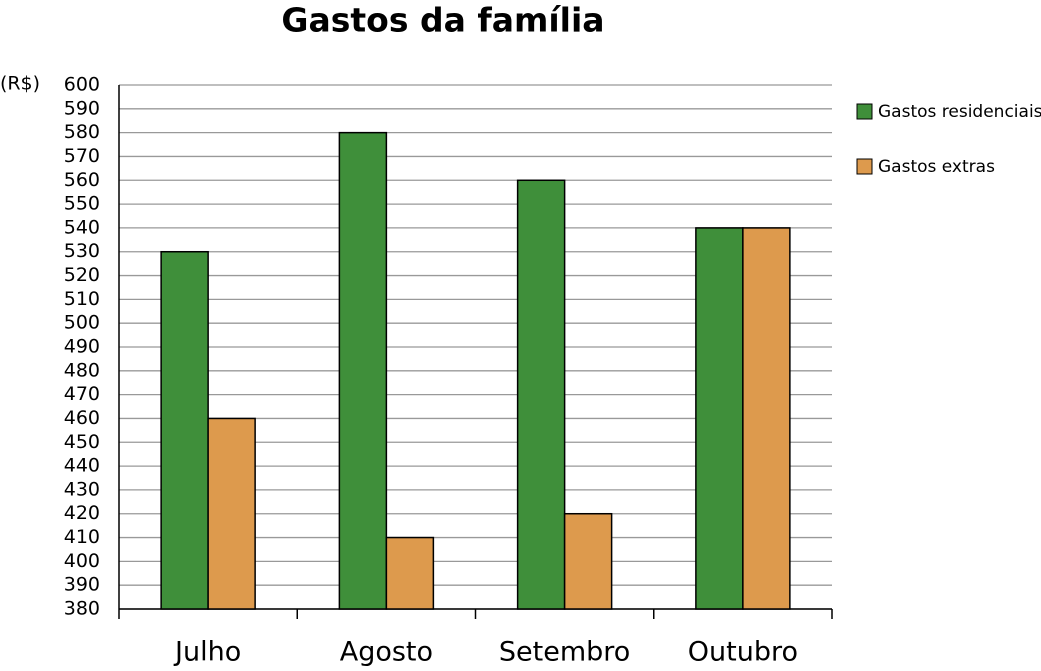  What do you see at coordinates (82, 394) in the screenshot?
I see `y-tick-label: 470` at bounding box center [82, 394].